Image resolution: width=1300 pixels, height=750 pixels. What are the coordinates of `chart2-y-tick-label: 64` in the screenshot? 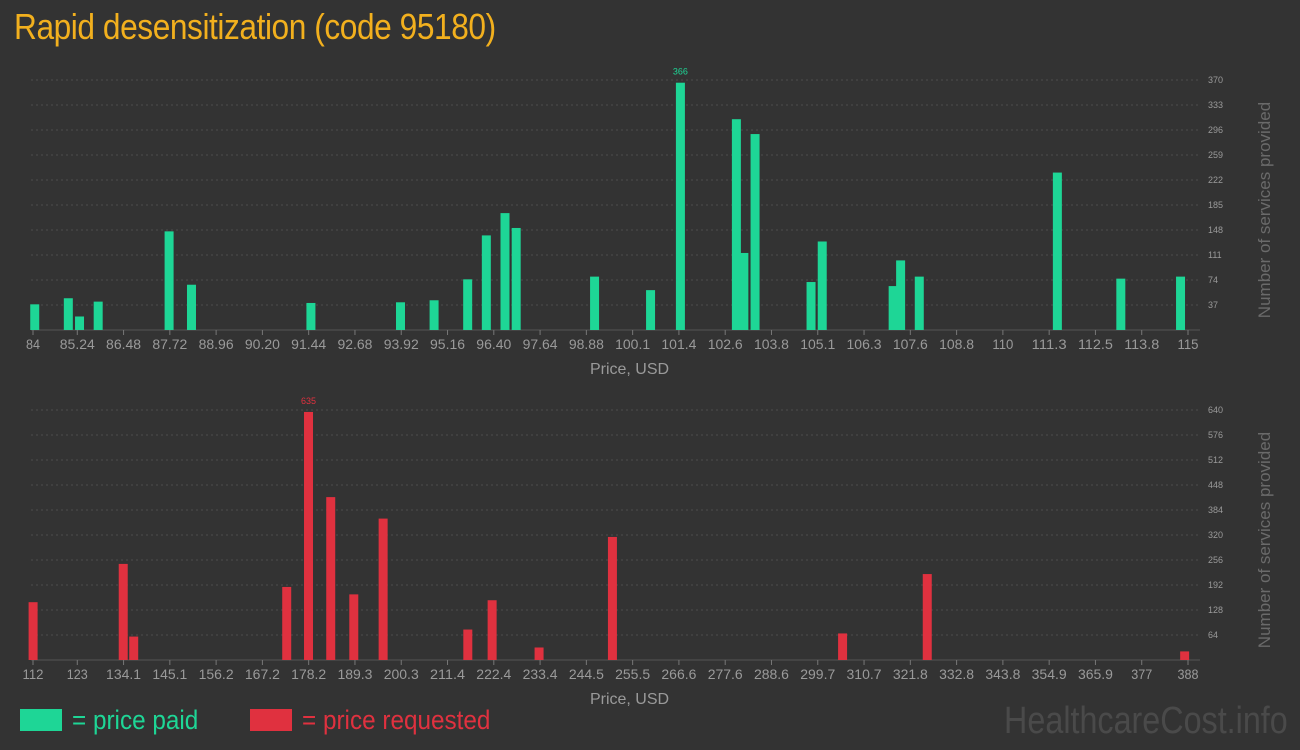 It's located at (1213, 635).